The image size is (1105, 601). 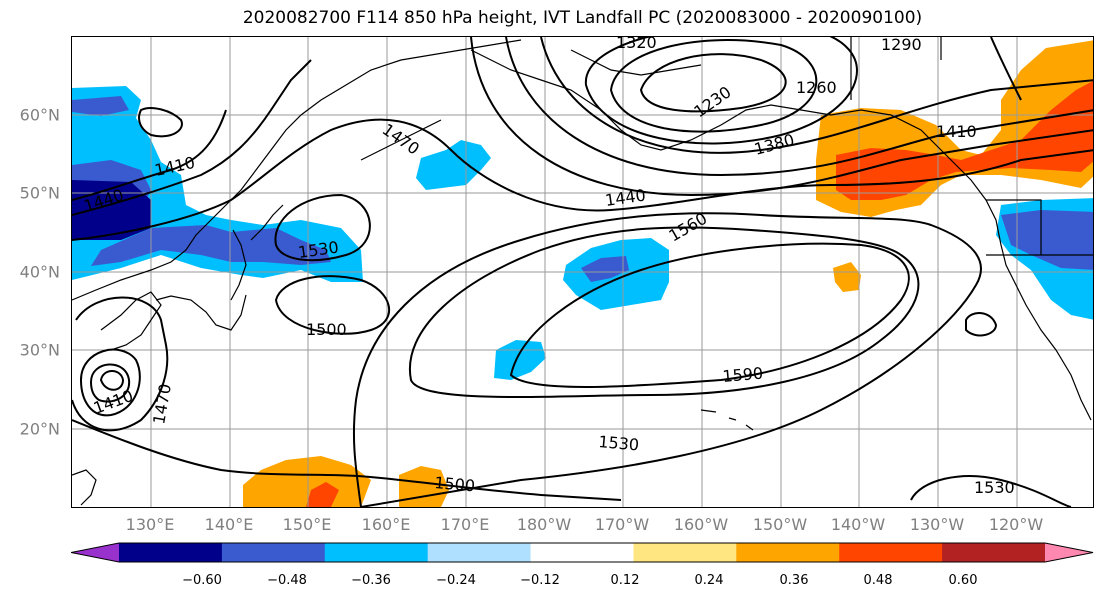 I want to click on contour-label: 1470, so click(x=162, y=403).